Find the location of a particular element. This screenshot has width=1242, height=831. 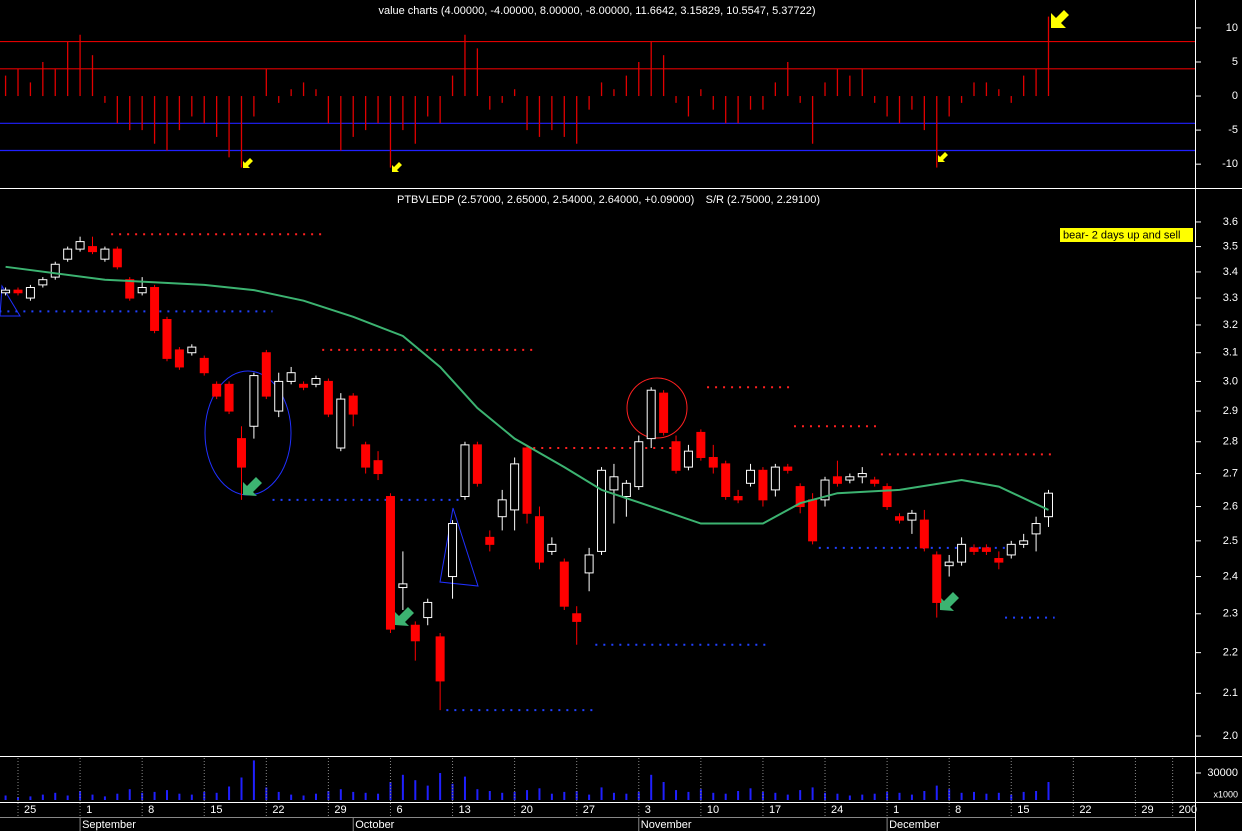

x-tick-label: 1 is located at coordinates (89, 810).